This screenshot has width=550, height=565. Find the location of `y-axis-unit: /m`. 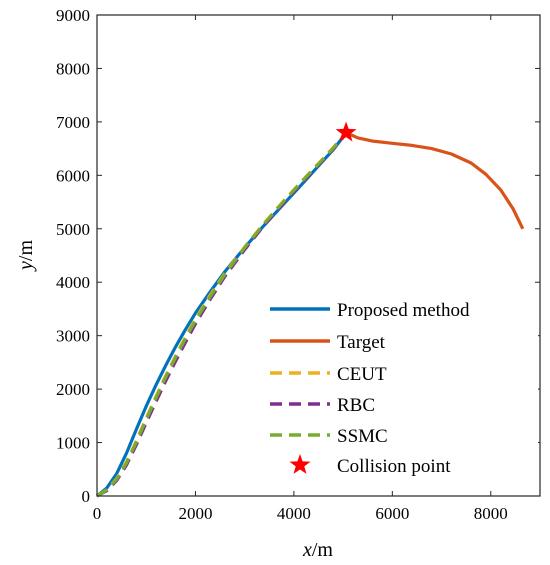

y-axis-unit: /m is located at coordinates (26, 251).